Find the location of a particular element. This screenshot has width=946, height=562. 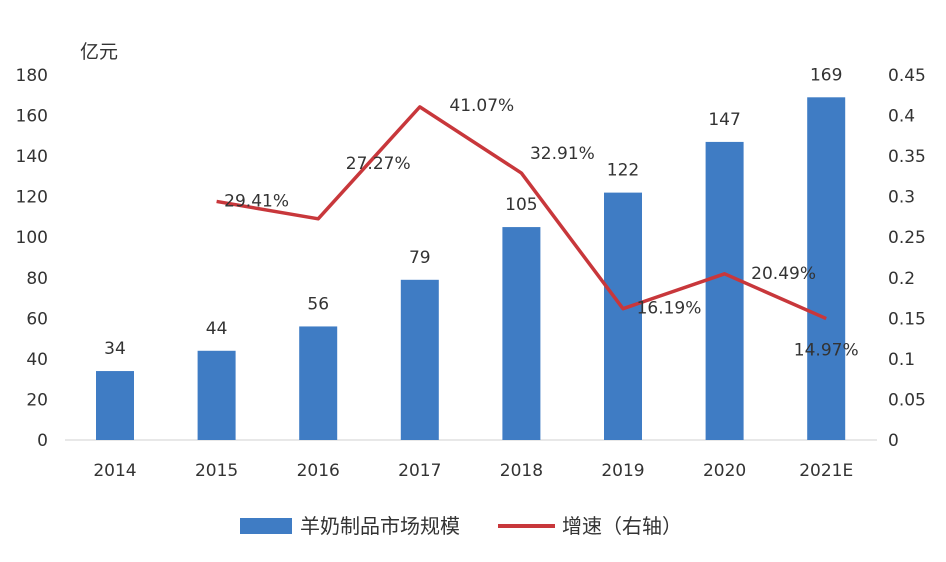

right-tick-label: 0.05 is located at coordinates (907, 400).